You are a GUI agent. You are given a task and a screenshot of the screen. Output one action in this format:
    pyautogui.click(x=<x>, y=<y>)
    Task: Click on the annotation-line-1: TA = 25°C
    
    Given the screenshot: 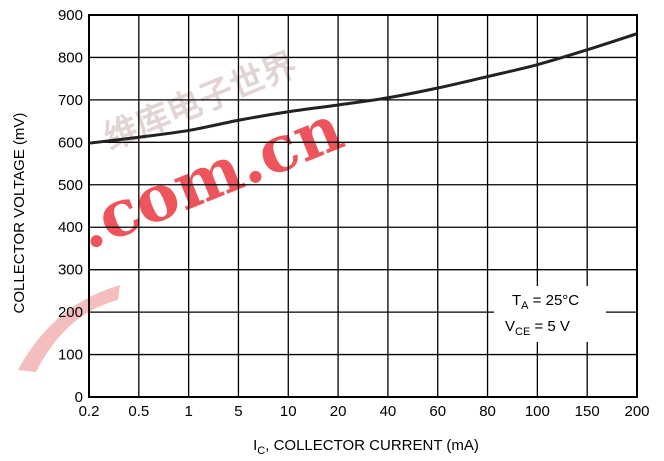 What is the action you would take?
    pyautogui.click(x=545, y=302)
    